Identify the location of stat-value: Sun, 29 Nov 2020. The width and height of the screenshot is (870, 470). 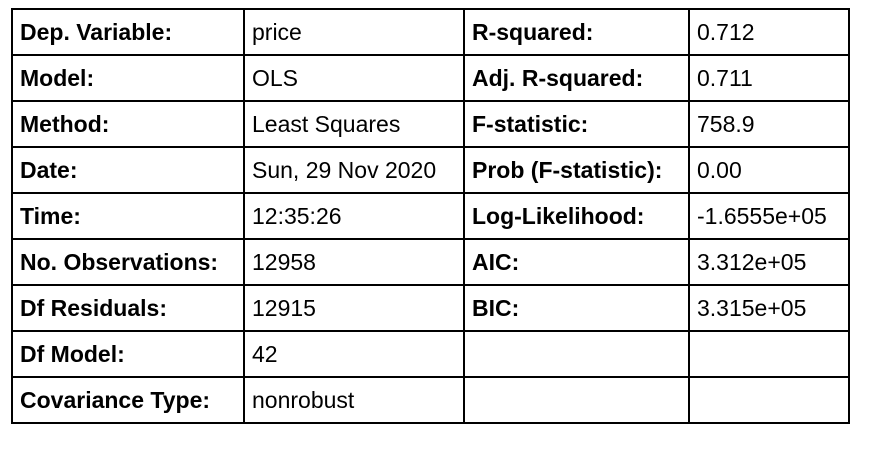
(354, 170).